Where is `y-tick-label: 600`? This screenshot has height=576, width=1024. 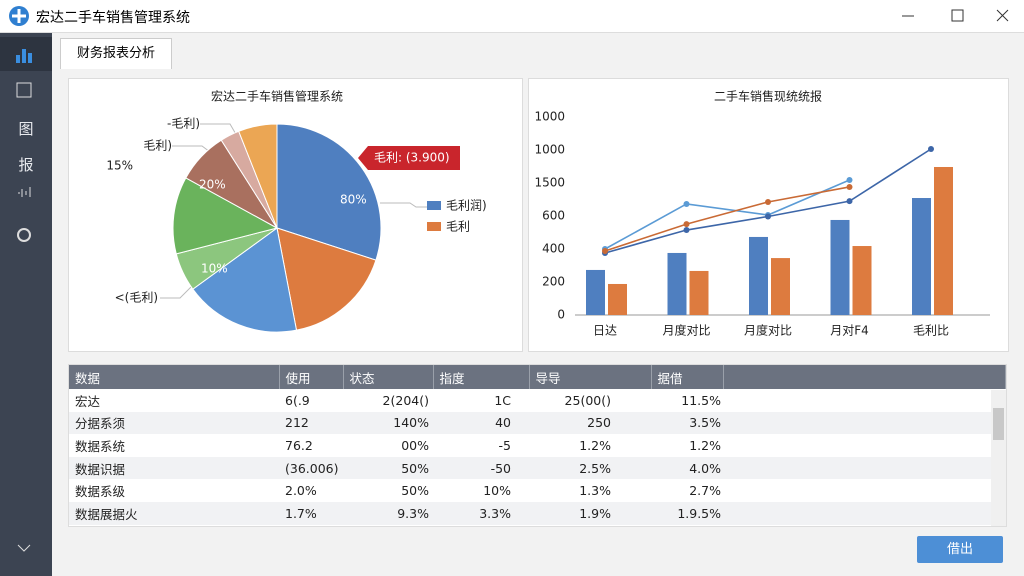
y-tick-label: 600 is located at coordinates (553, 216).